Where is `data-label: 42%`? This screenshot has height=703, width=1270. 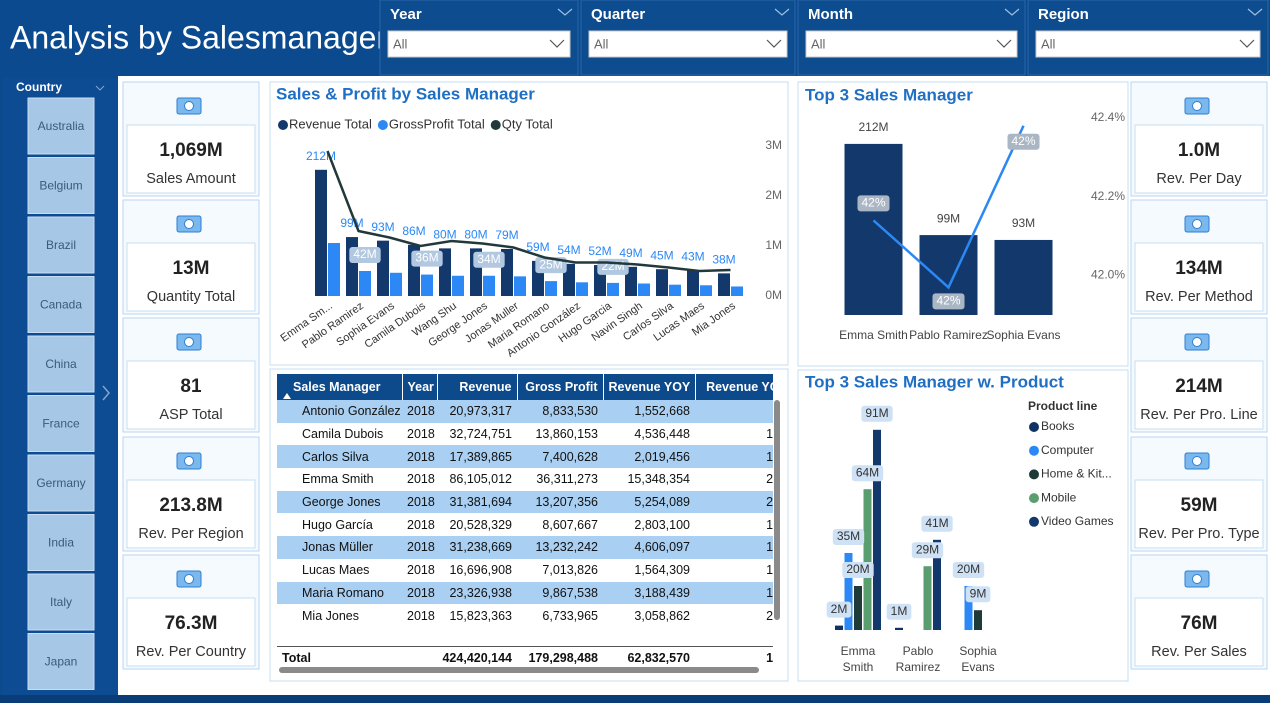 data-label: 42% is located at coordinates (873, 203).